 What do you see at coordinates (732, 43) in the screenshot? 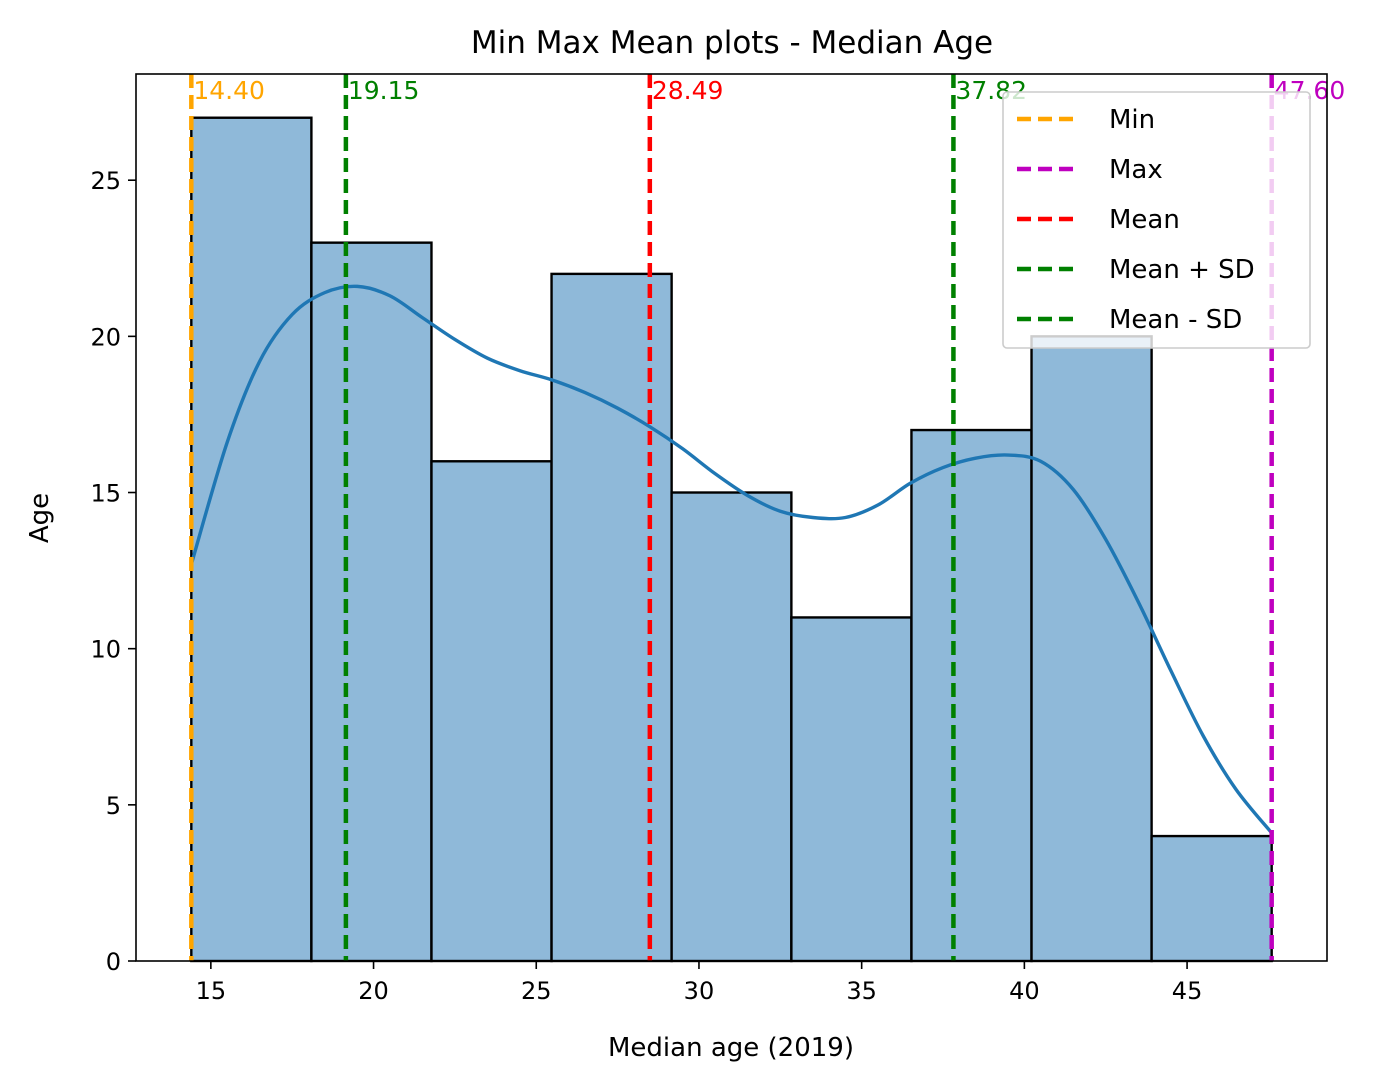
I see `chart-title: Min Max Mean plots - Median Age` at bounding box center [732, 43].